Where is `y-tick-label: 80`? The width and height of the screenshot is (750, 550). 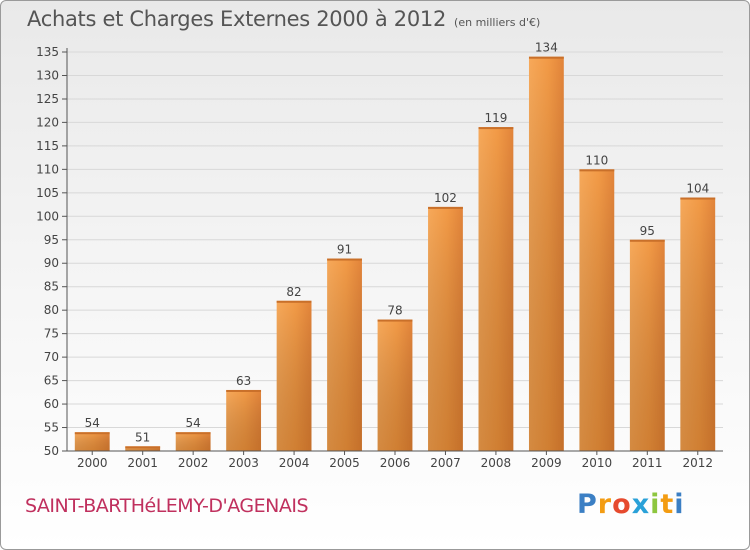
y-tick-label: 80 is located at coordinates (51, 310).